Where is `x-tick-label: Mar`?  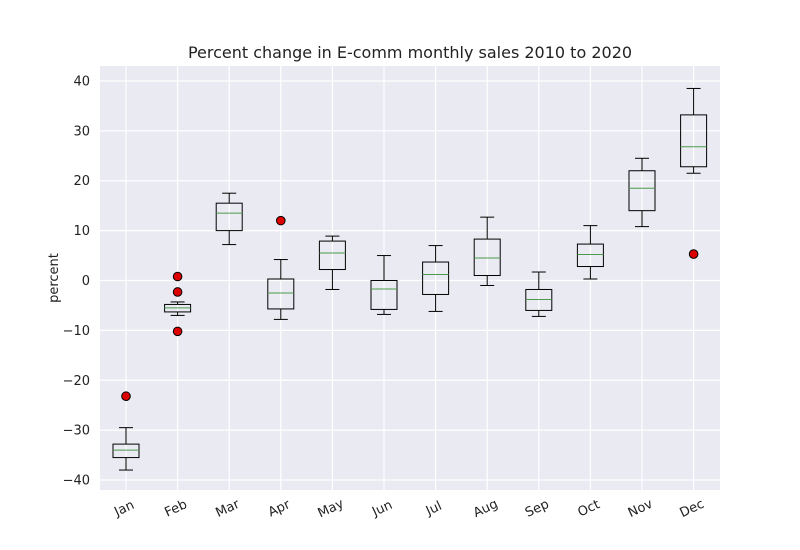
x-tick-label: Mar is located at coordinates (227, 509).